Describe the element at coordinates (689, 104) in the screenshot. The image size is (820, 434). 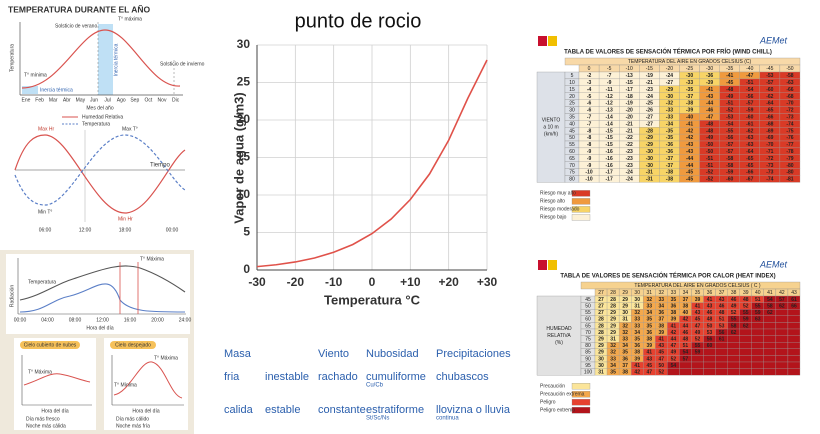
I see `cell-value: -38` at that location.